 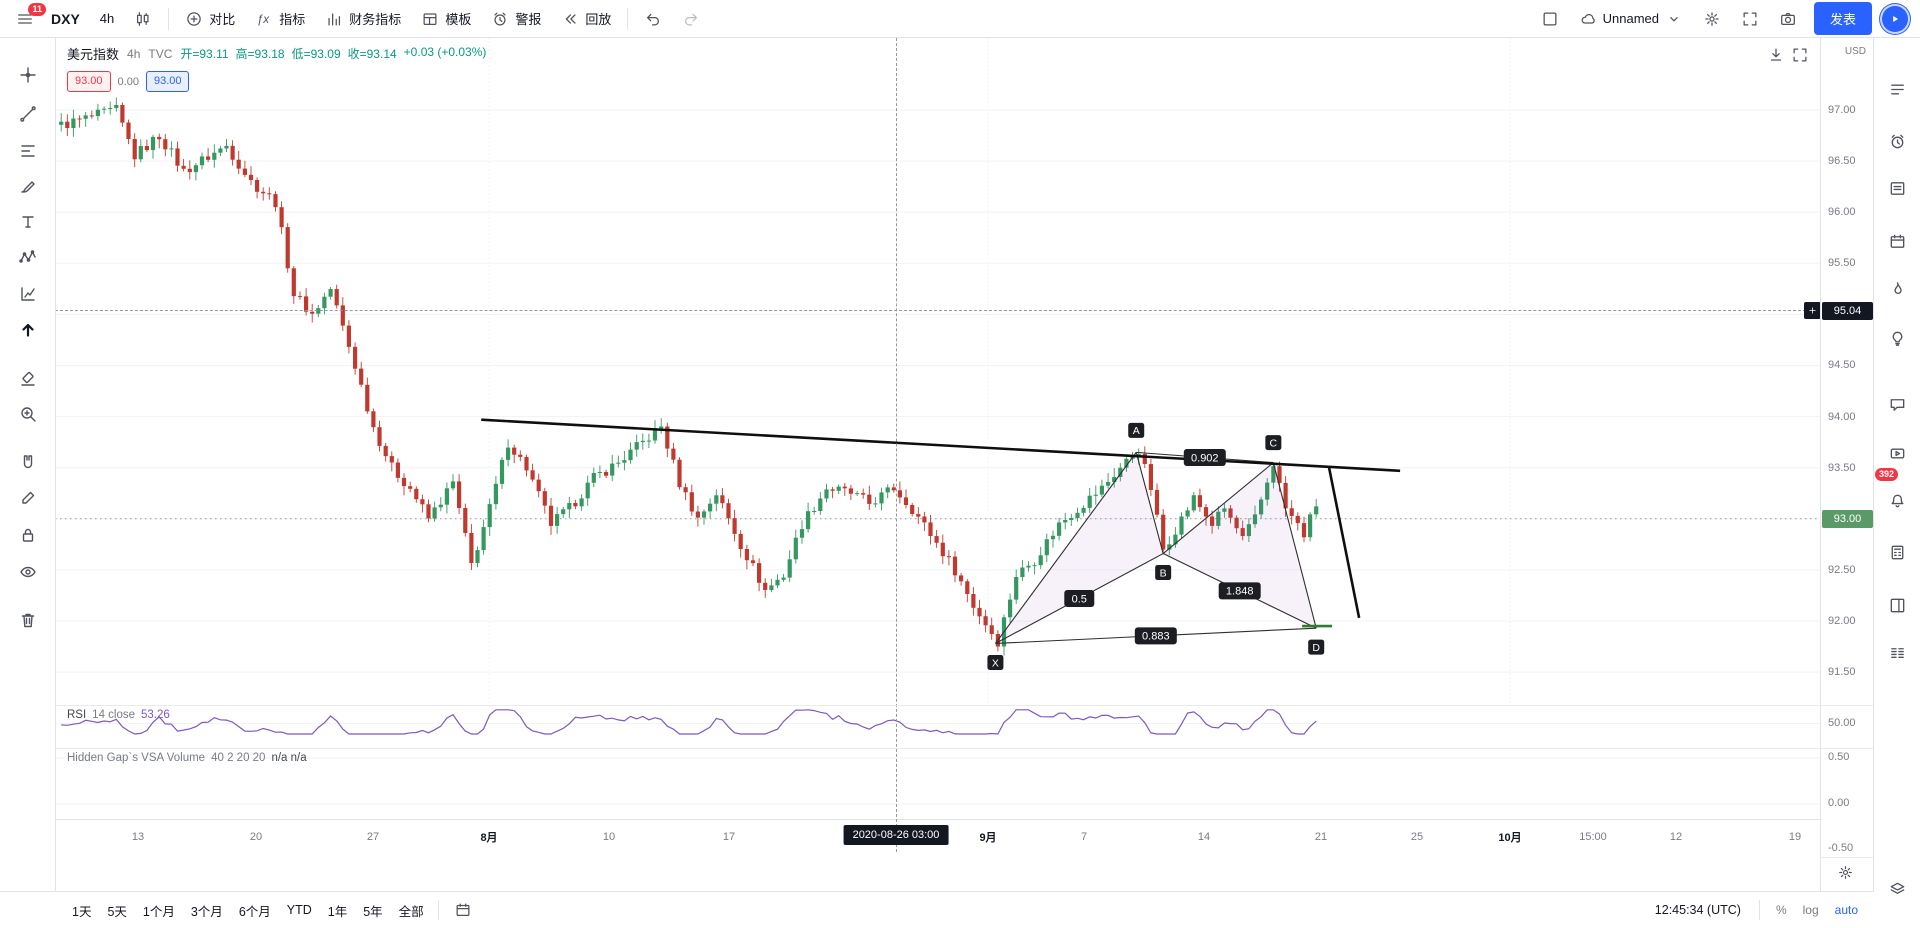 I want to click on clock-label: 12:45:34 (UTC), so click(x=1697, y=910).